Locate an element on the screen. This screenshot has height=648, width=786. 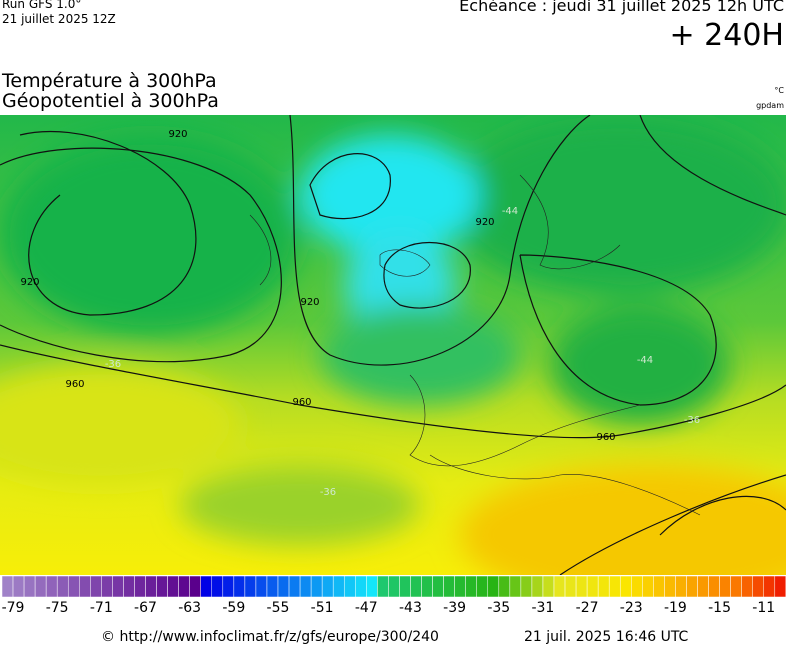
unit-temperature: °C is located at coordinates (779, 90).